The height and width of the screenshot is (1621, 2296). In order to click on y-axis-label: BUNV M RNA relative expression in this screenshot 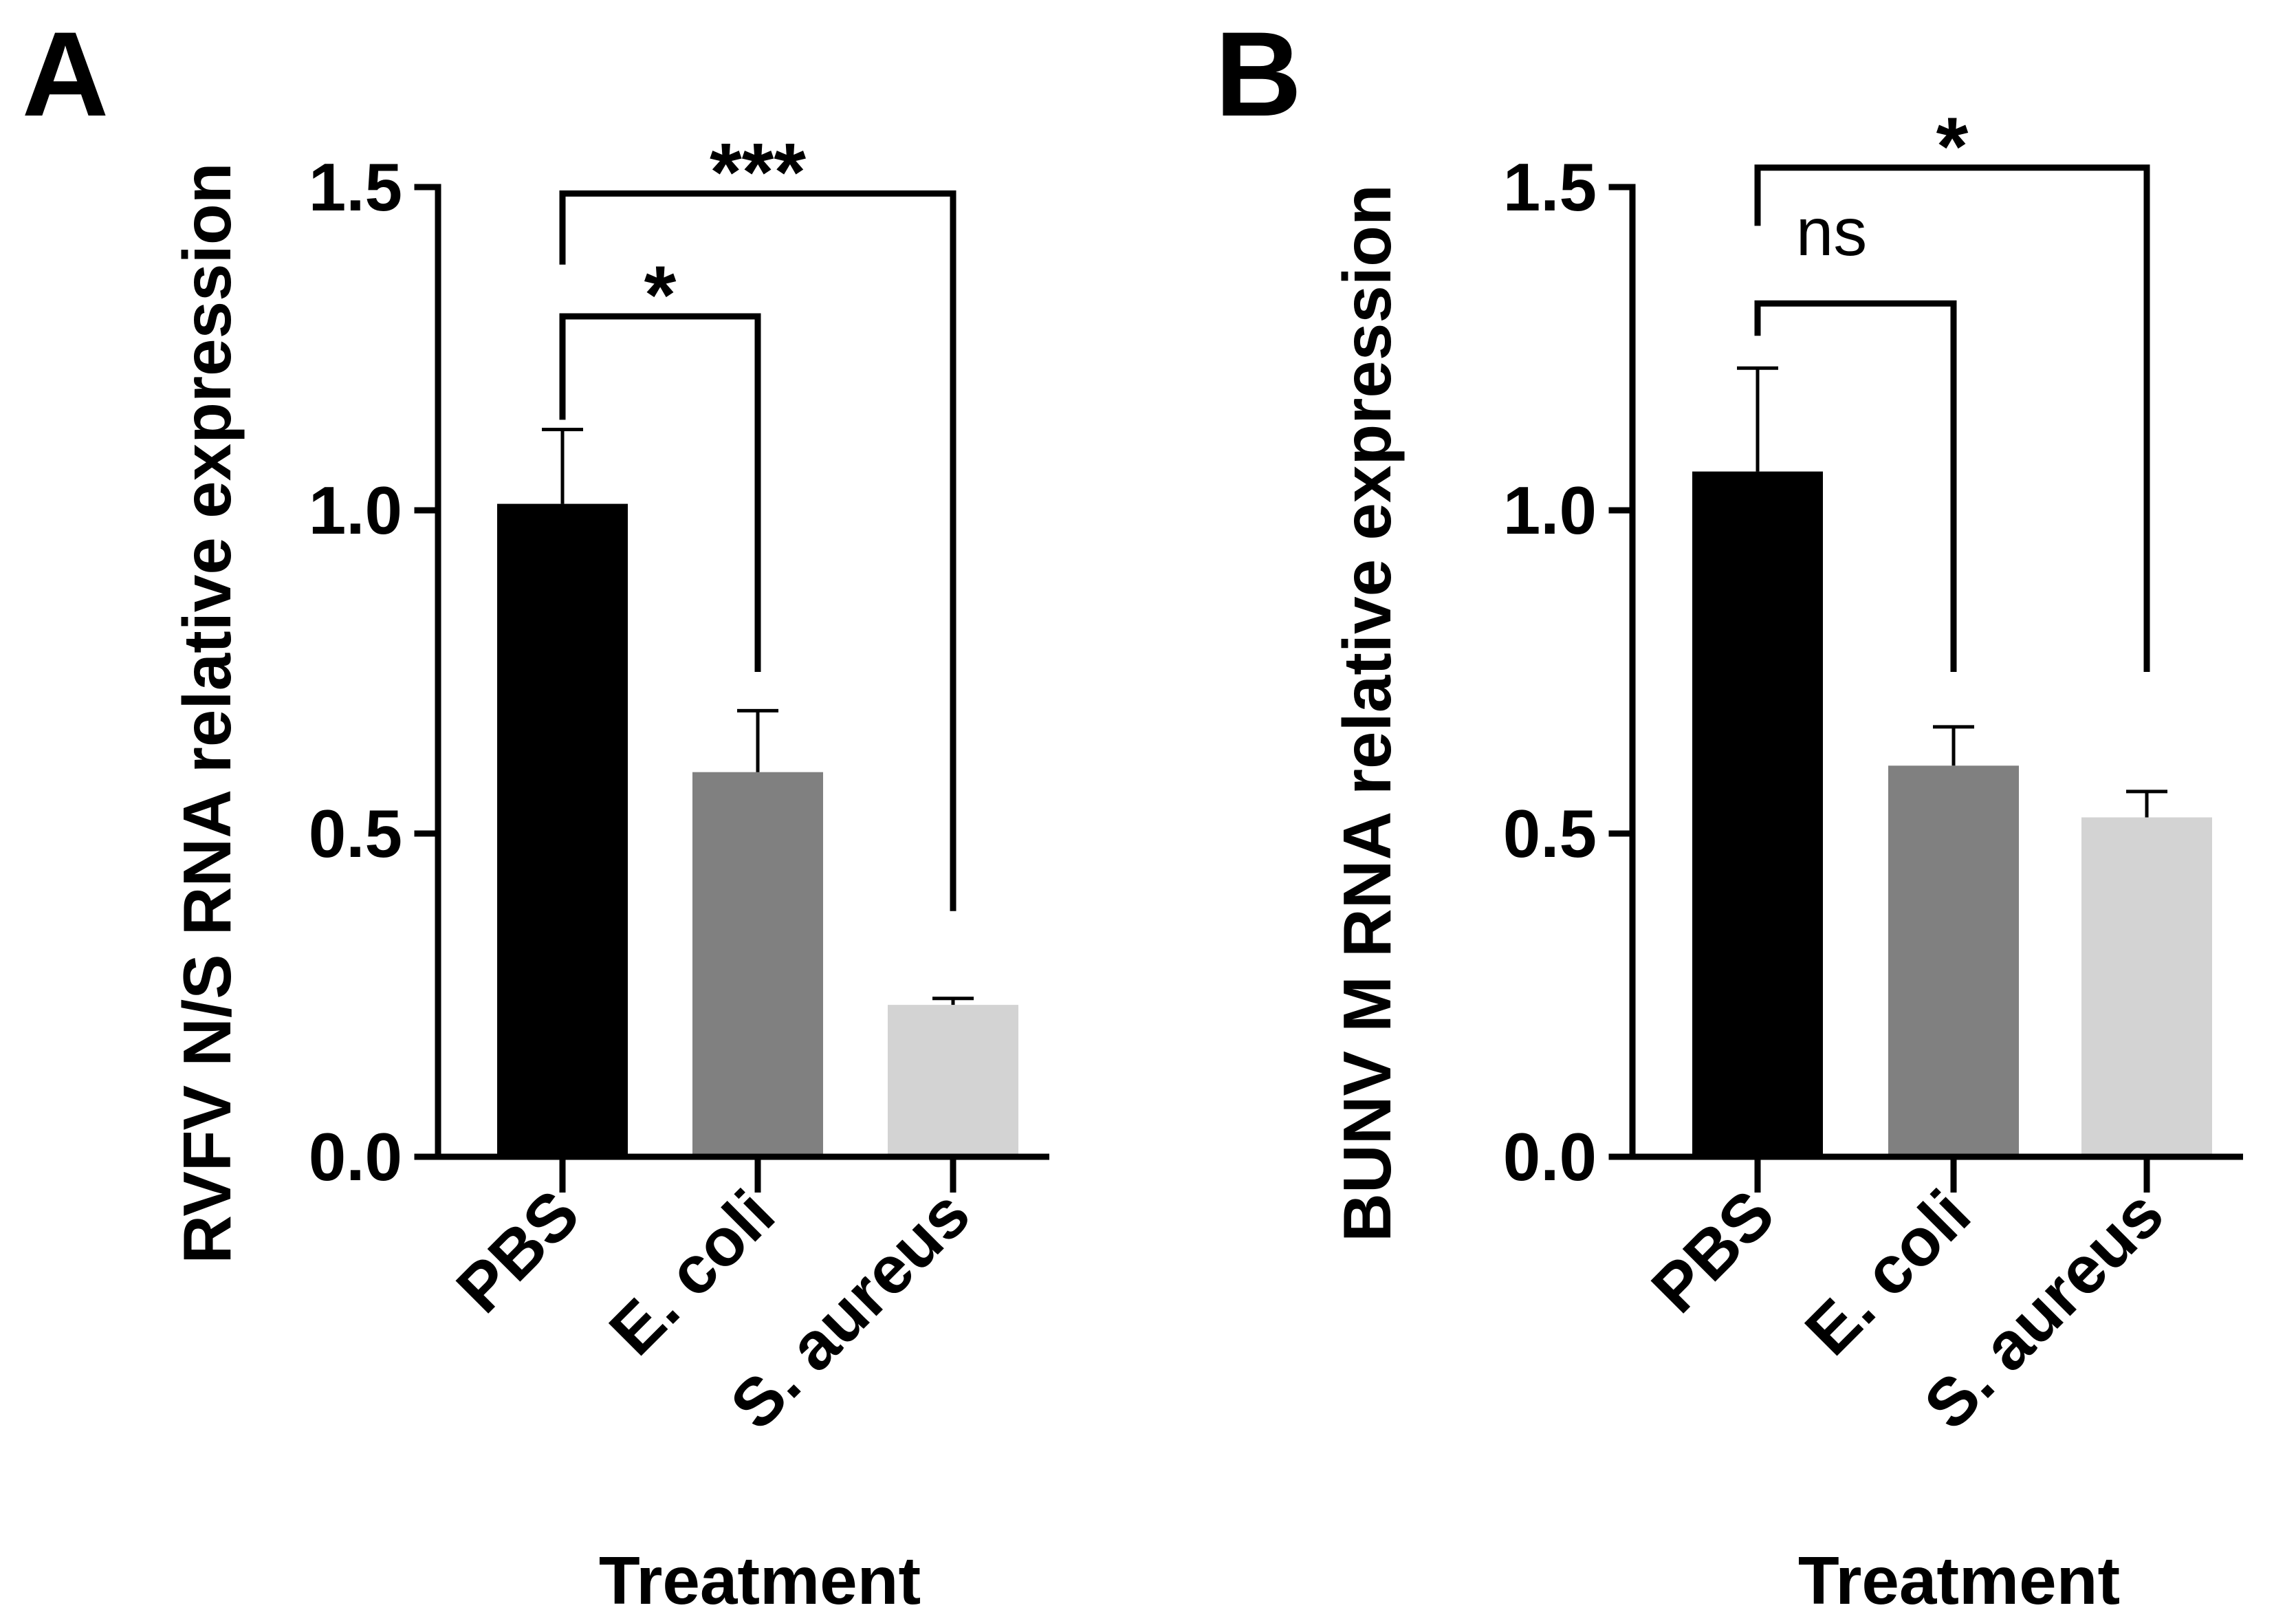, I will do `click(1367, 713)`.